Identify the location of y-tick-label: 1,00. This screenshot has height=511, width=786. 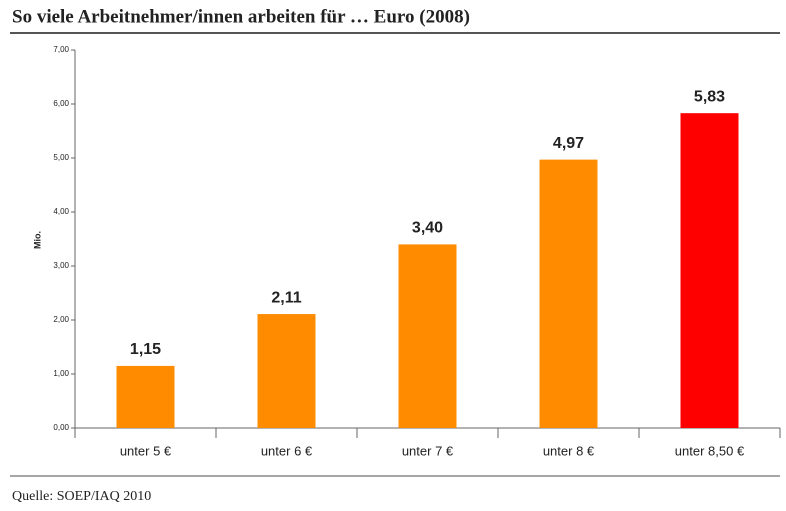
(61, 373).